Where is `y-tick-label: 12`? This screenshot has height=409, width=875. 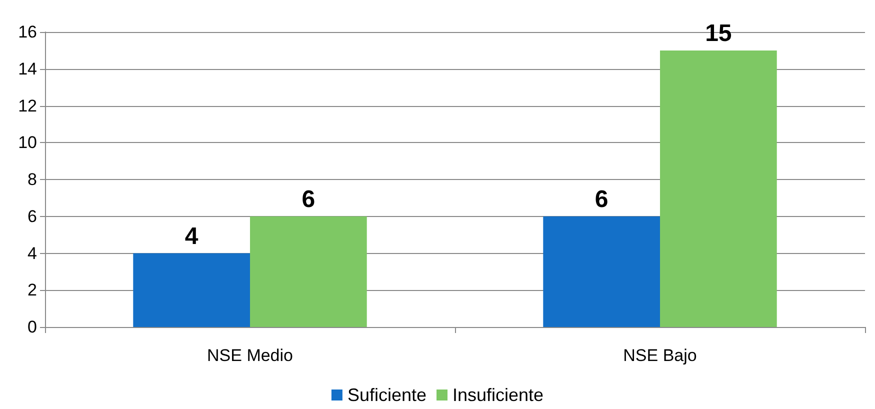
y-tick-label: 12 is located at coordinates (27, 106).